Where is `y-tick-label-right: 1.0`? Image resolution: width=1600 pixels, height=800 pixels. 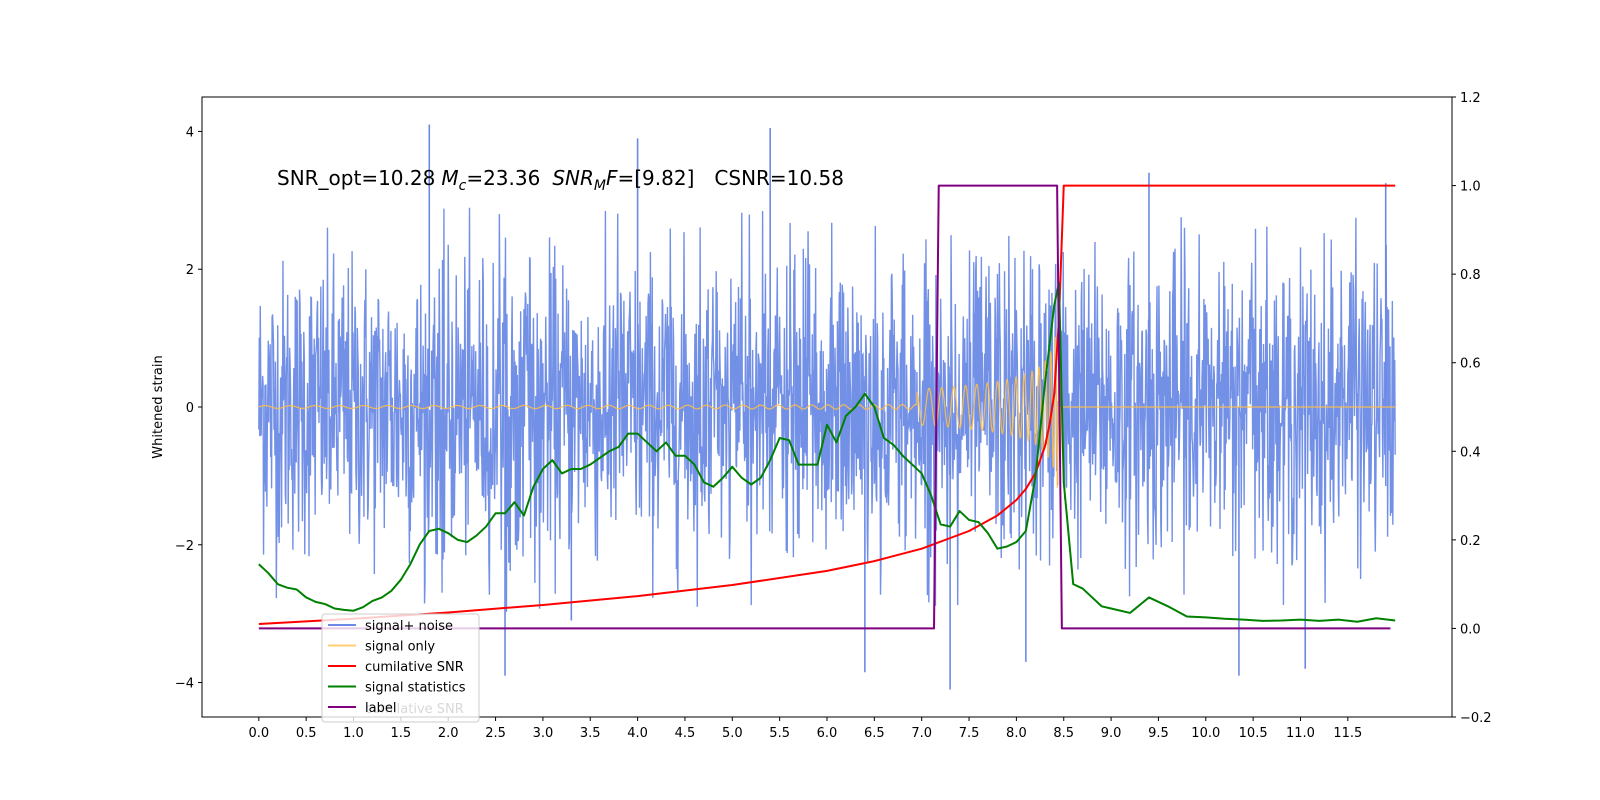 y-tick-label-right: 1.0 is located at coordinates (1470, 187).